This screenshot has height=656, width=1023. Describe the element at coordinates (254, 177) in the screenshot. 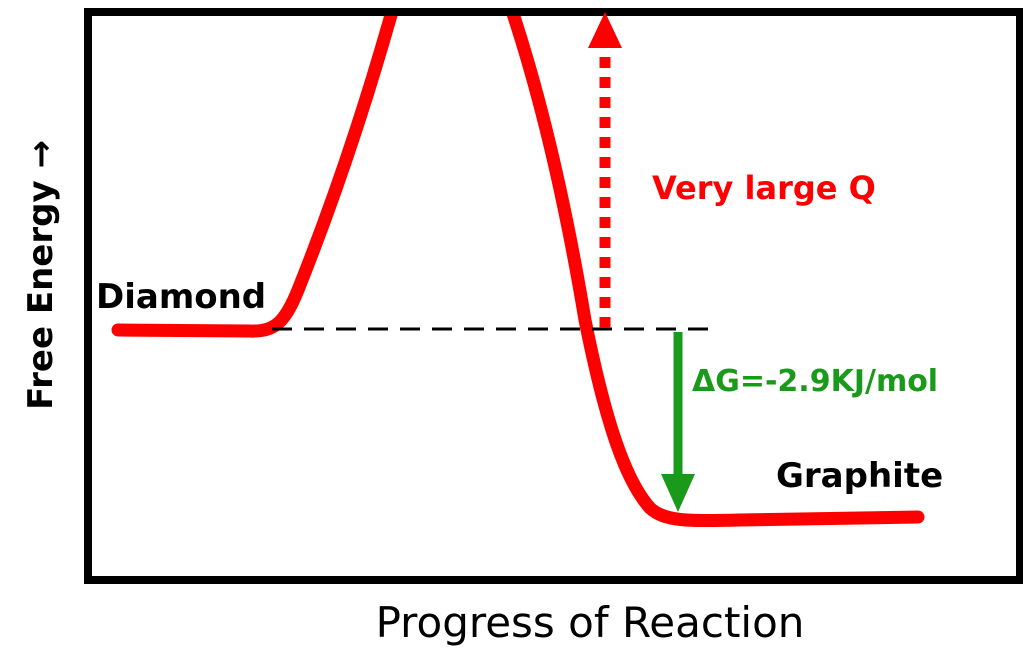

I see `energy-curve-left` at that location.